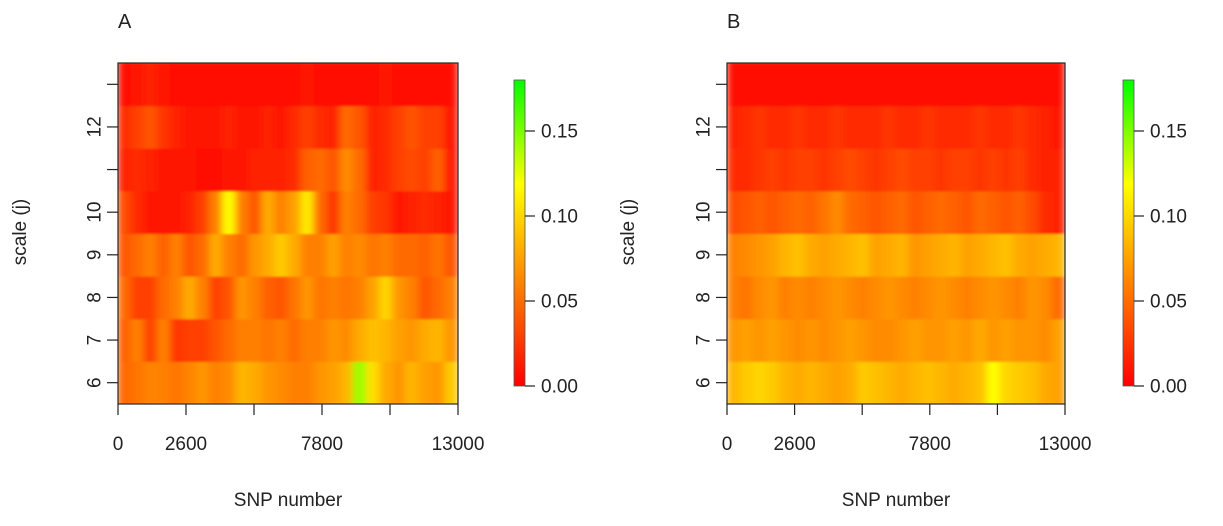 Image resolution: width=1223 pixels, height=526 pixels. What do you see at coordinates (399, 382) in the screenshot?
I see `heatmap-a-cell-r6-c21` at bounding box center [399, 382].